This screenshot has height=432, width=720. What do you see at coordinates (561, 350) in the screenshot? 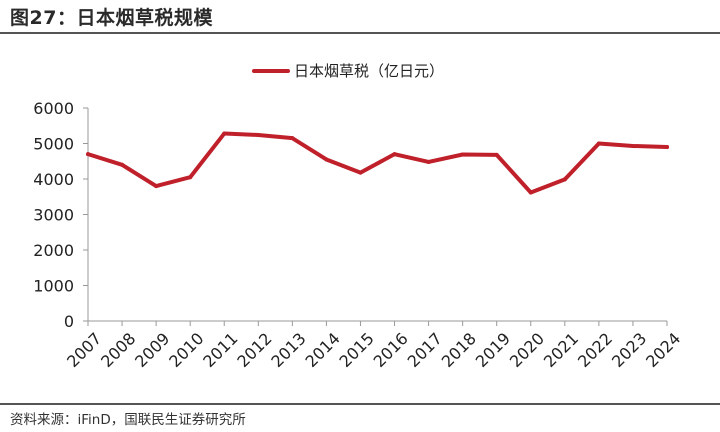
I see `x-tick-label: 2021` at bounding box center [561, 350].